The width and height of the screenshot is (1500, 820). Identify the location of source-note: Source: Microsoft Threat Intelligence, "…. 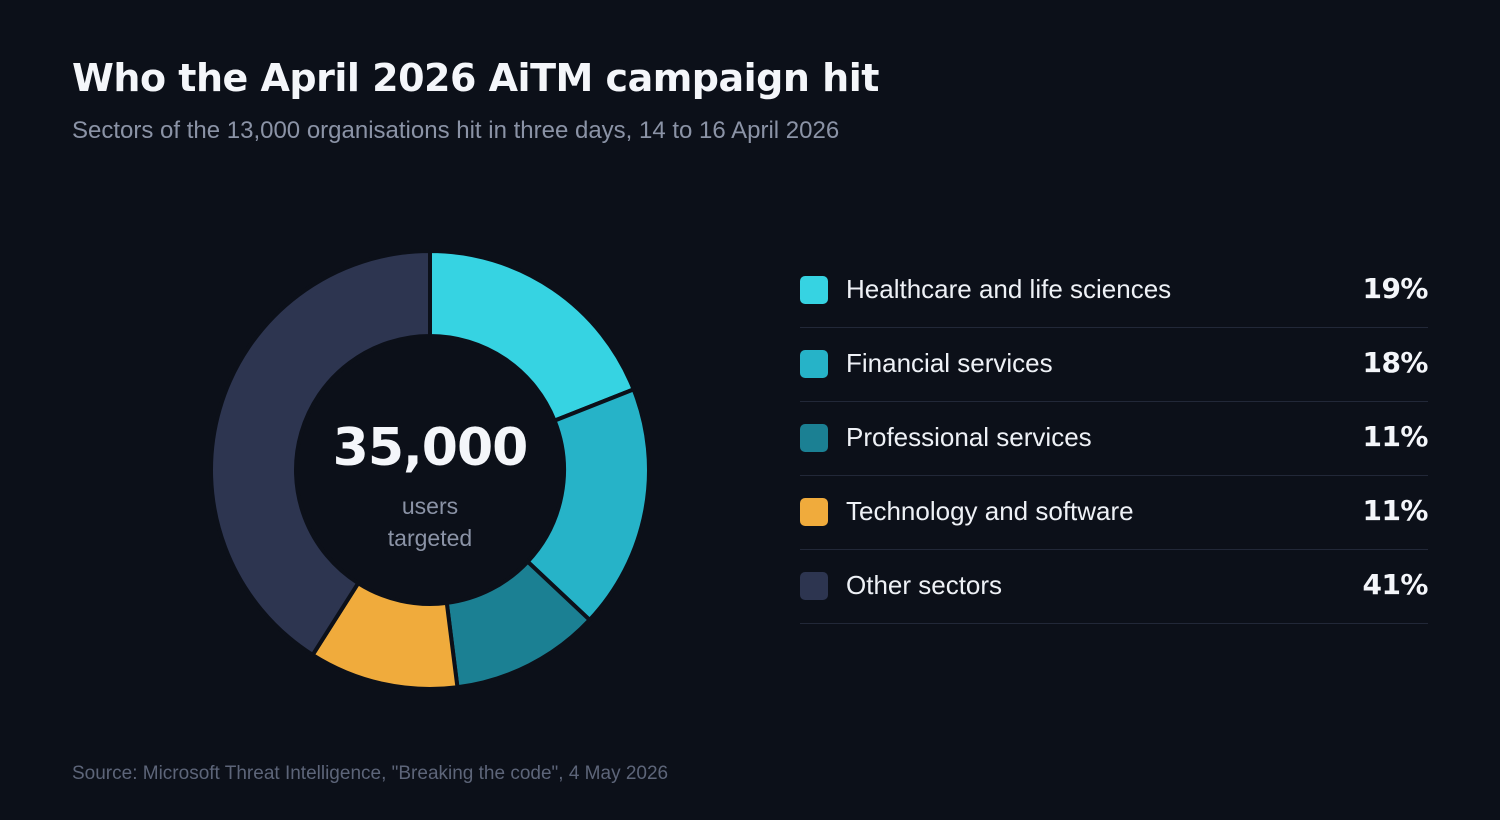
(370, 773).